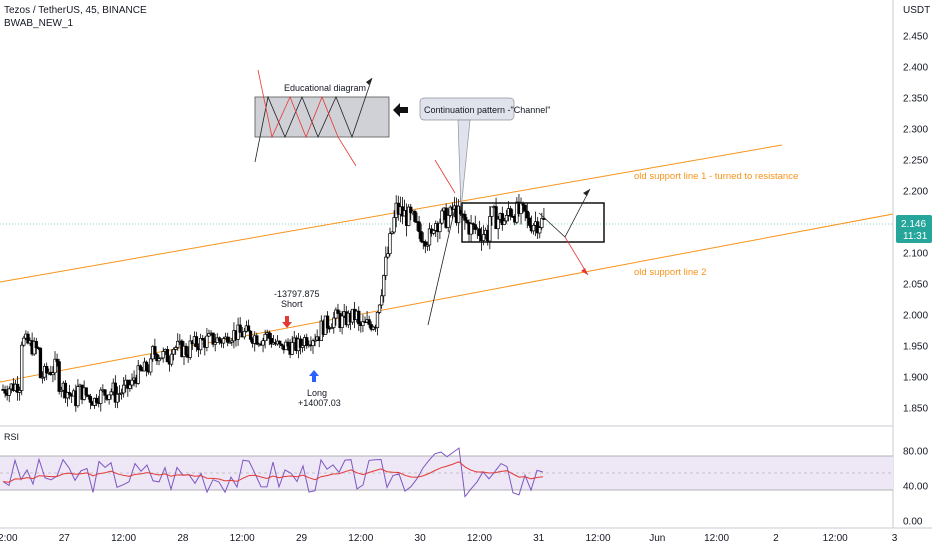 Image resolution: width=932 pixels, height=550 pixels. What do you see at coordinates (915, 452) in the screenshot?
I see `rsi-tick-label: 80.00` at bounding box center [915, 452].